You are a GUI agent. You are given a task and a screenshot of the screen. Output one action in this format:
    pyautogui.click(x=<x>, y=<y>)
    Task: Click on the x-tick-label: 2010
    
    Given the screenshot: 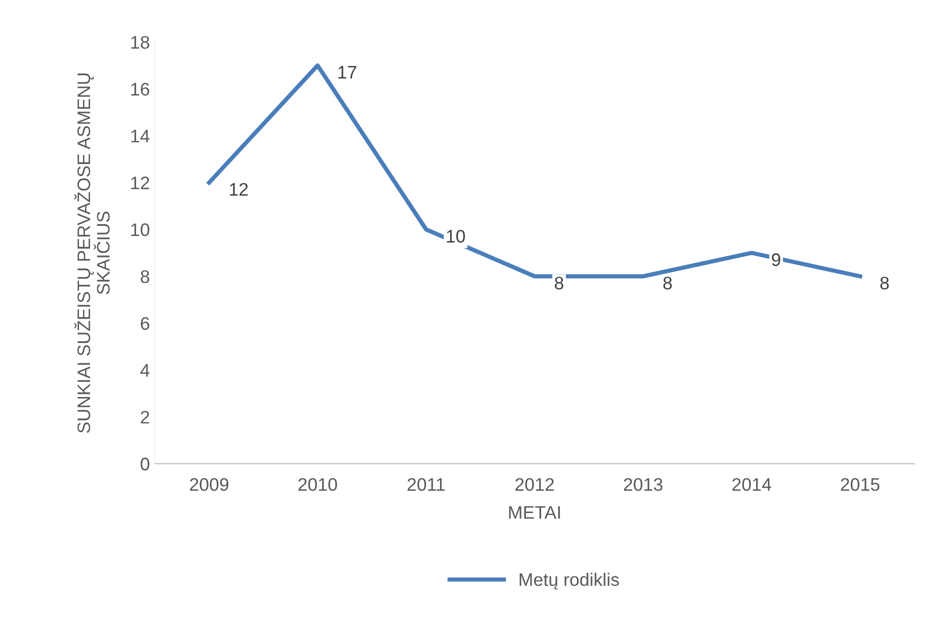 What is the action you would take?
    pyautogui.click(x=317, y=484)
    